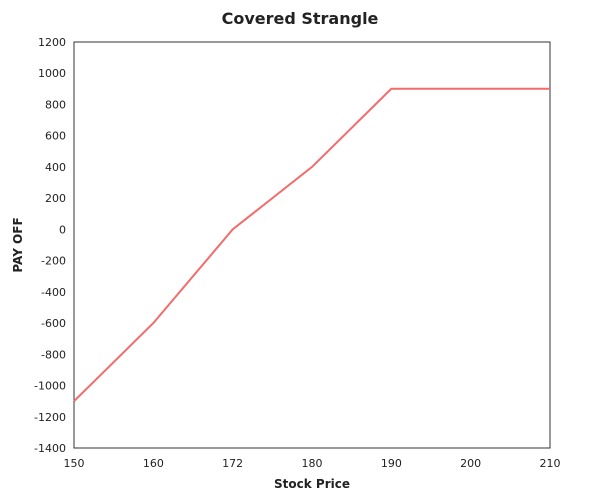  I want to click on x-tick-label: 200, so click(470, 463).